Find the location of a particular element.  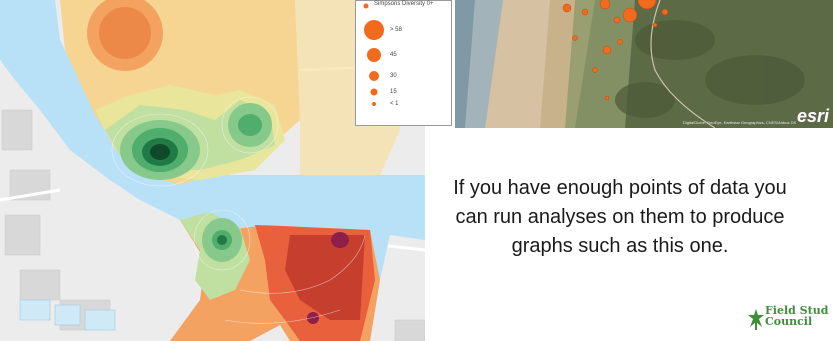

harbour-docks is located at coordinates (67, 315).